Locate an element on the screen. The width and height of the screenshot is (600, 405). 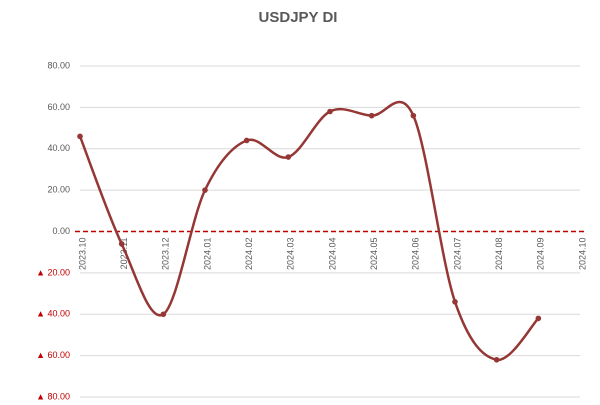
x-tick-label: 2024.04 is located at coordinates (332, 254).